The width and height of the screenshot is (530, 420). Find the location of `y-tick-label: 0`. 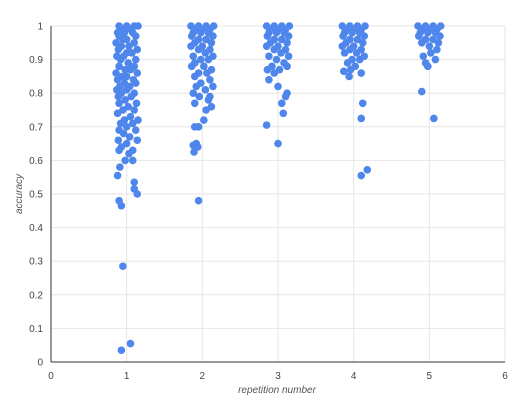

y-tick-label: 0 is located at coordinates (40, 363).